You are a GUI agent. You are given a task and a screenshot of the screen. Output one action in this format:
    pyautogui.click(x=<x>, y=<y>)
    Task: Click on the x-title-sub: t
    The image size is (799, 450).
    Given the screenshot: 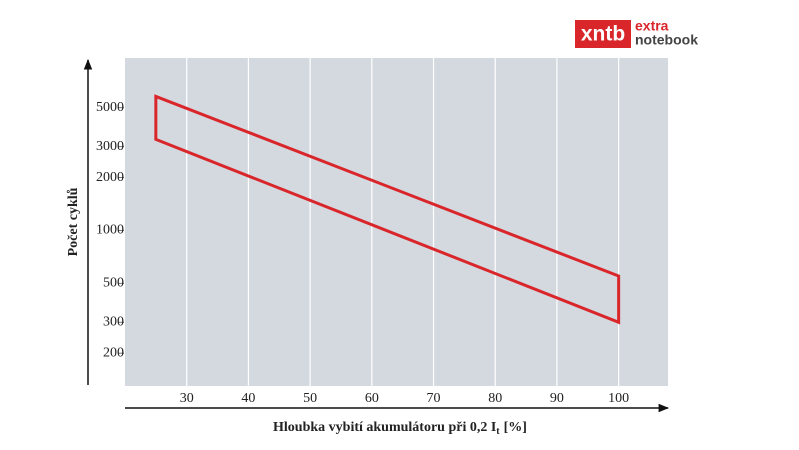 What is the action you would take?
    pyautogui.click(x=498, y=431)
    